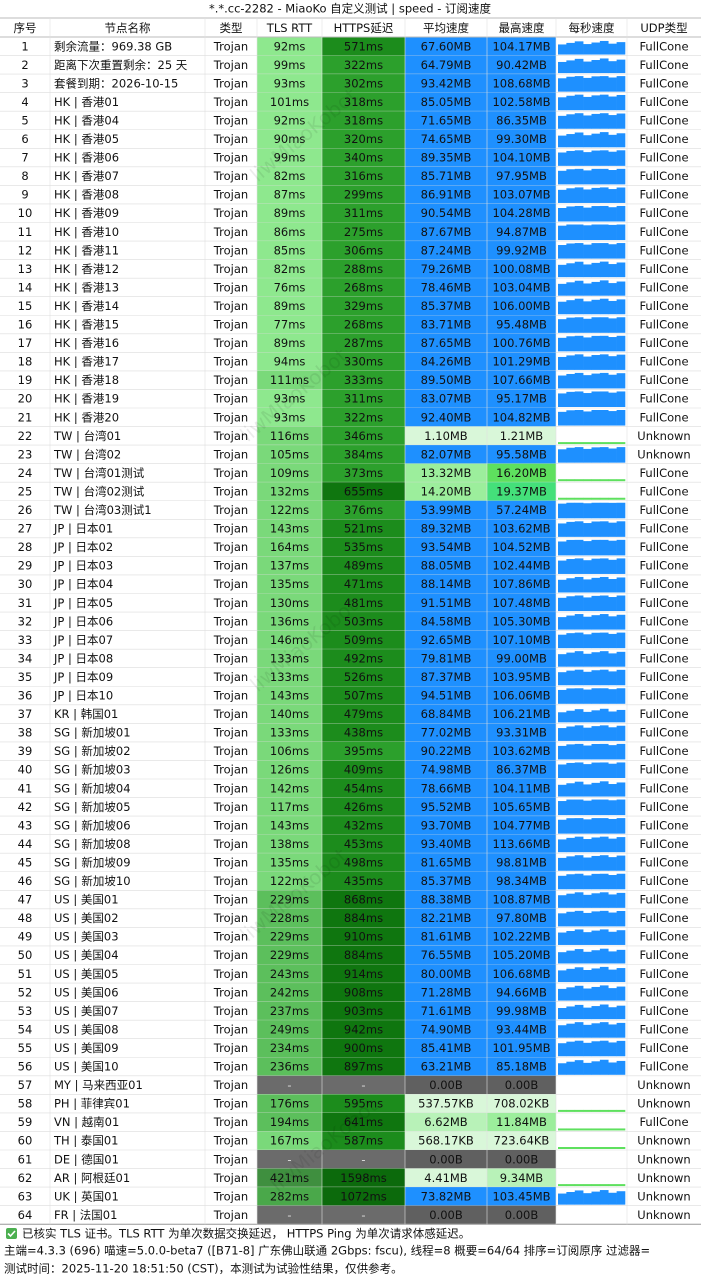  I want to click on https-delay: 507ms, so click(363, 696).